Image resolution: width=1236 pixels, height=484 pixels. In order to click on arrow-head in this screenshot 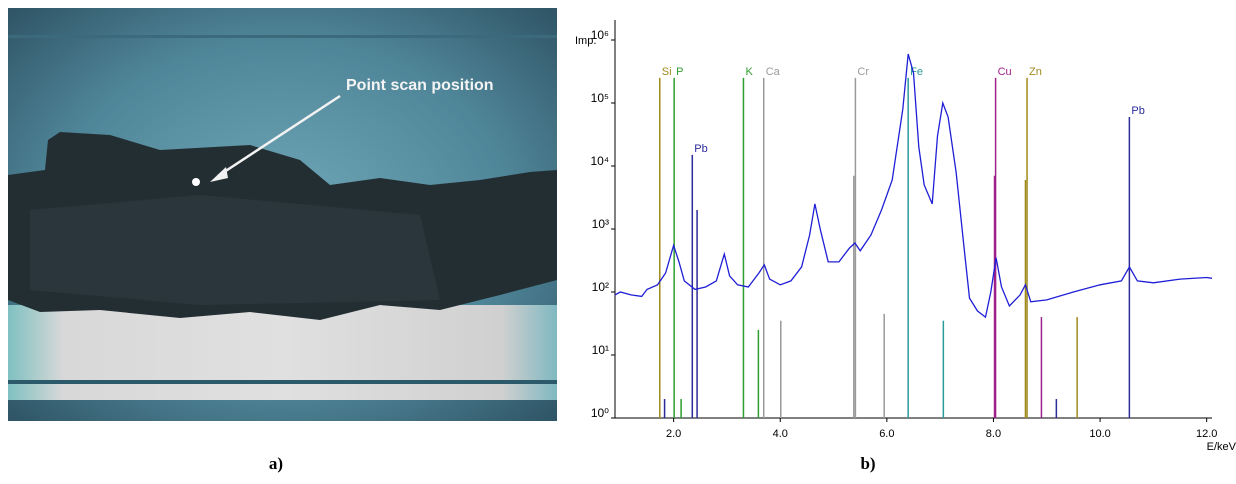, I will do `click(219, 174)`.